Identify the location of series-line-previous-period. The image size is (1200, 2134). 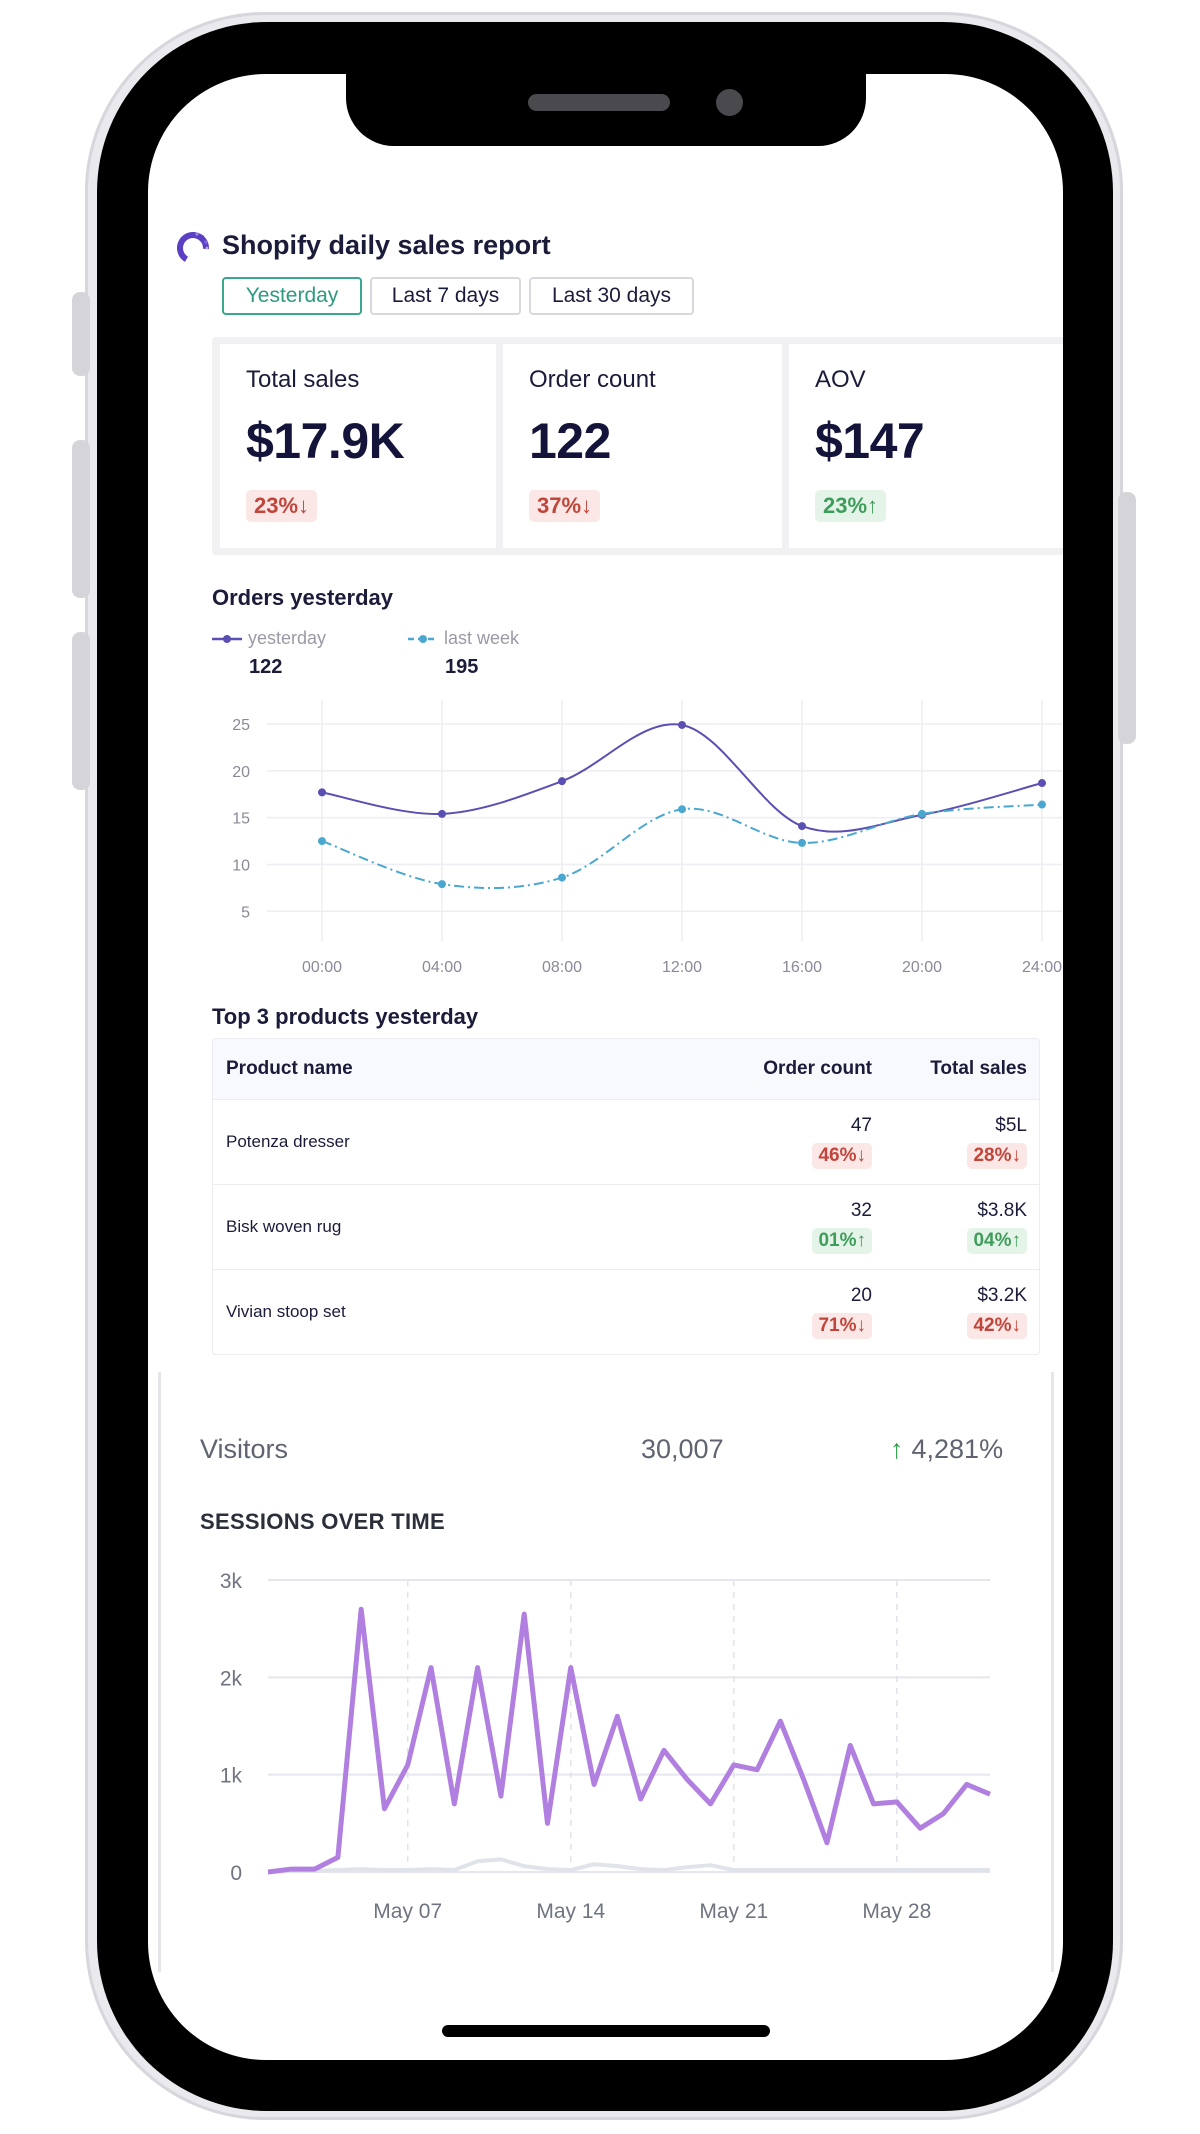
(628, 1865).